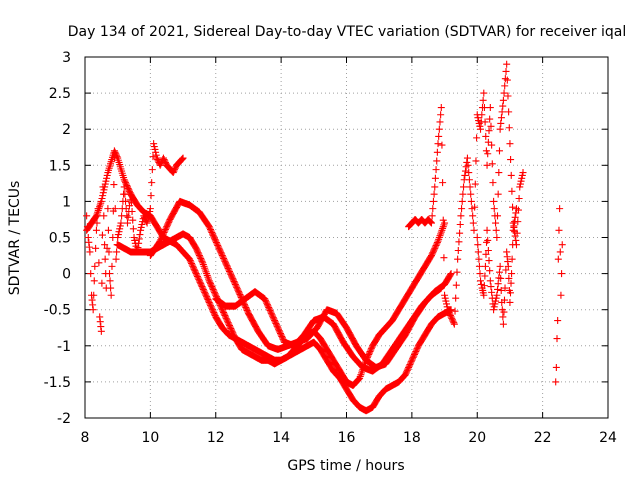 The image size is (640, 480). Describe the element at coordinates (412, 438) in the screenshot. I see `x-tick-label: 18` at that location.